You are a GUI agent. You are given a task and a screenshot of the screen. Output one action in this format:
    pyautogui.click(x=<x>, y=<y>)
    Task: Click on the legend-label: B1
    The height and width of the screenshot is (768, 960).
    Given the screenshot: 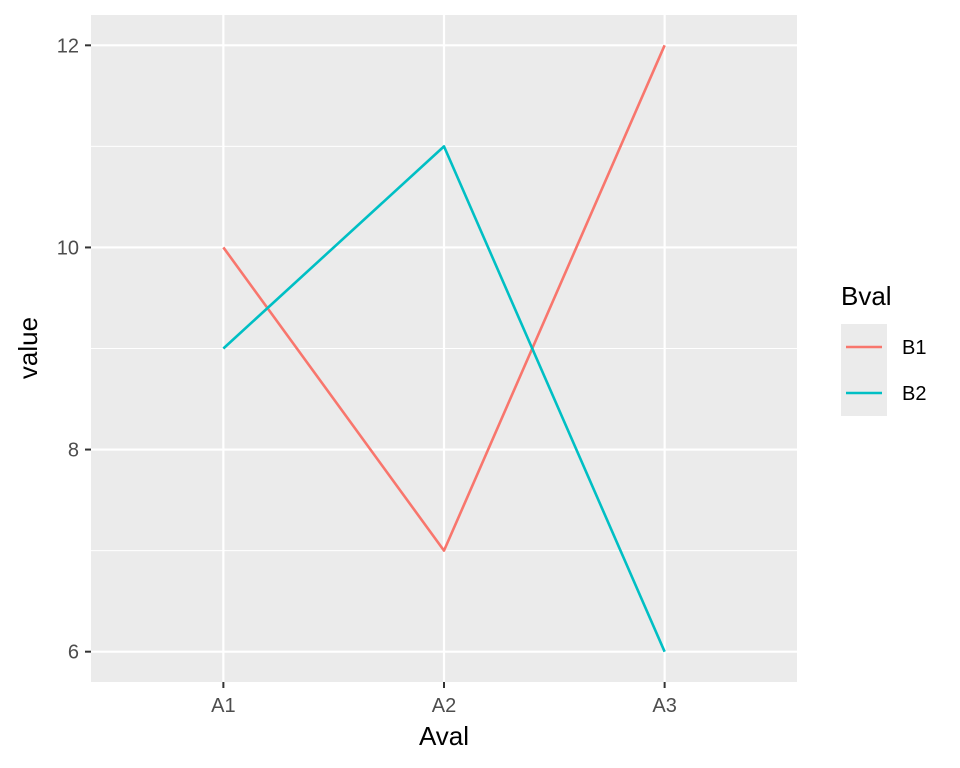 What is the action you would take?
    pyautogui.click(x=914, y=348)
    